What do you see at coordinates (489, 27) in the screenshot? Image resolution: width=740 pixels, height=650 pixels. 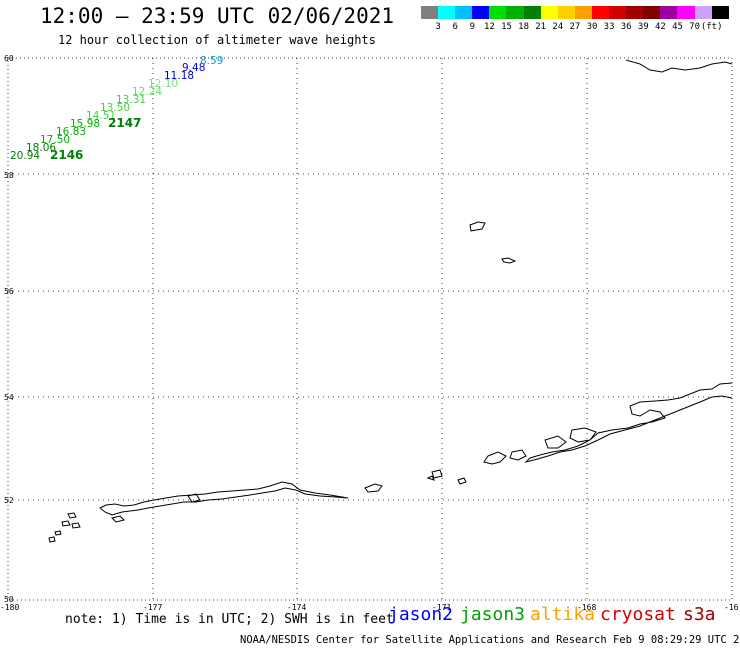 I see `legend-label: 12` at bounding box center [489, 27].